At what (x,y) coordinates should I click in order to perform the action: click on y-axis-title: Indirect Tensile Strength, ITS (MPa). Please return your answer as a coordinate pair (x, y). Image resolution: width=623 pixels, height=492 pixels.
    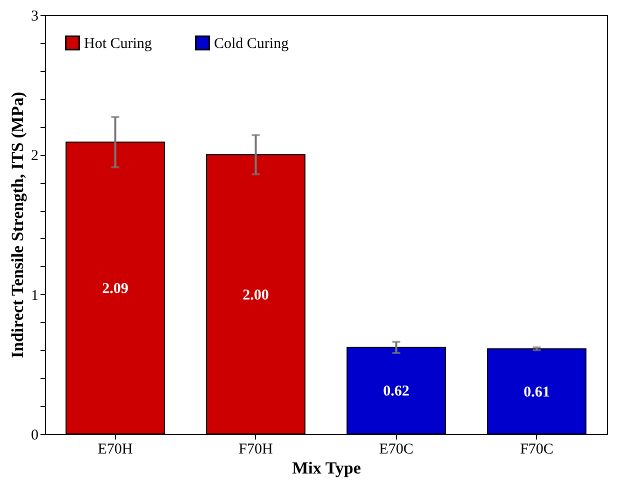
    Looking at the image, I should click on (17, 225).